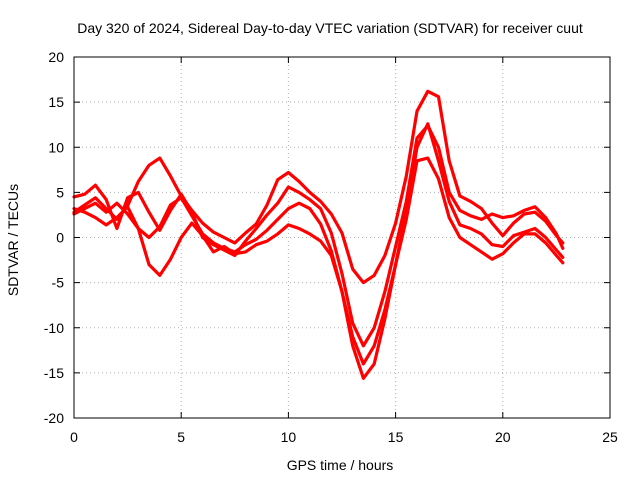 Image resolution: width=640 pixels, height=485 pixels. Describe the element at coordinates (54, 373) in the screenshot. I see `y-tick-label: -15` at that location.